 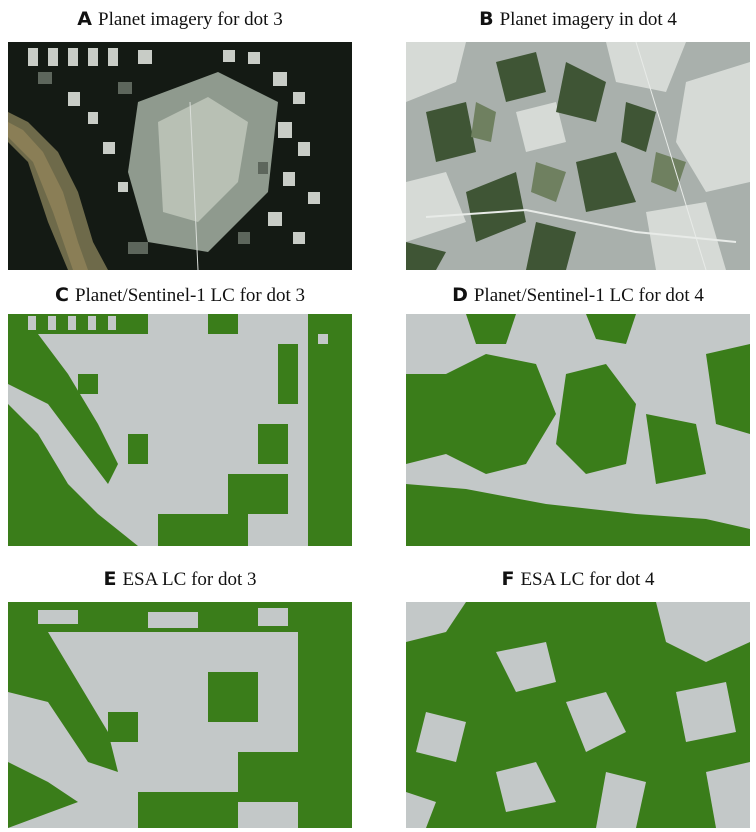 I want to click on panel-letter: D, so click(x=460, y=295).